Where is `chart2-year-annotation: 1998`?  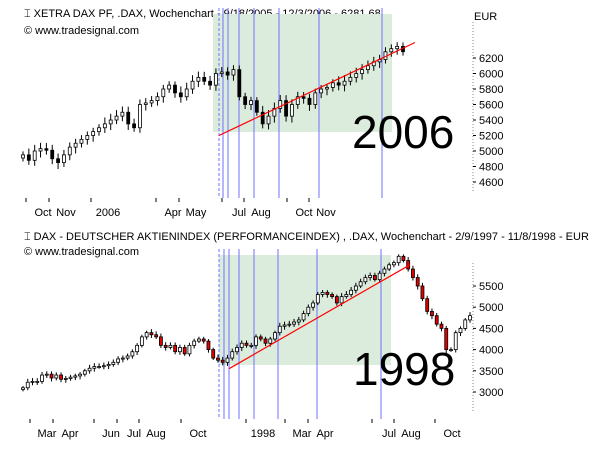 chart2-year-annotation: 1998 is located at coordinates (404, 369).